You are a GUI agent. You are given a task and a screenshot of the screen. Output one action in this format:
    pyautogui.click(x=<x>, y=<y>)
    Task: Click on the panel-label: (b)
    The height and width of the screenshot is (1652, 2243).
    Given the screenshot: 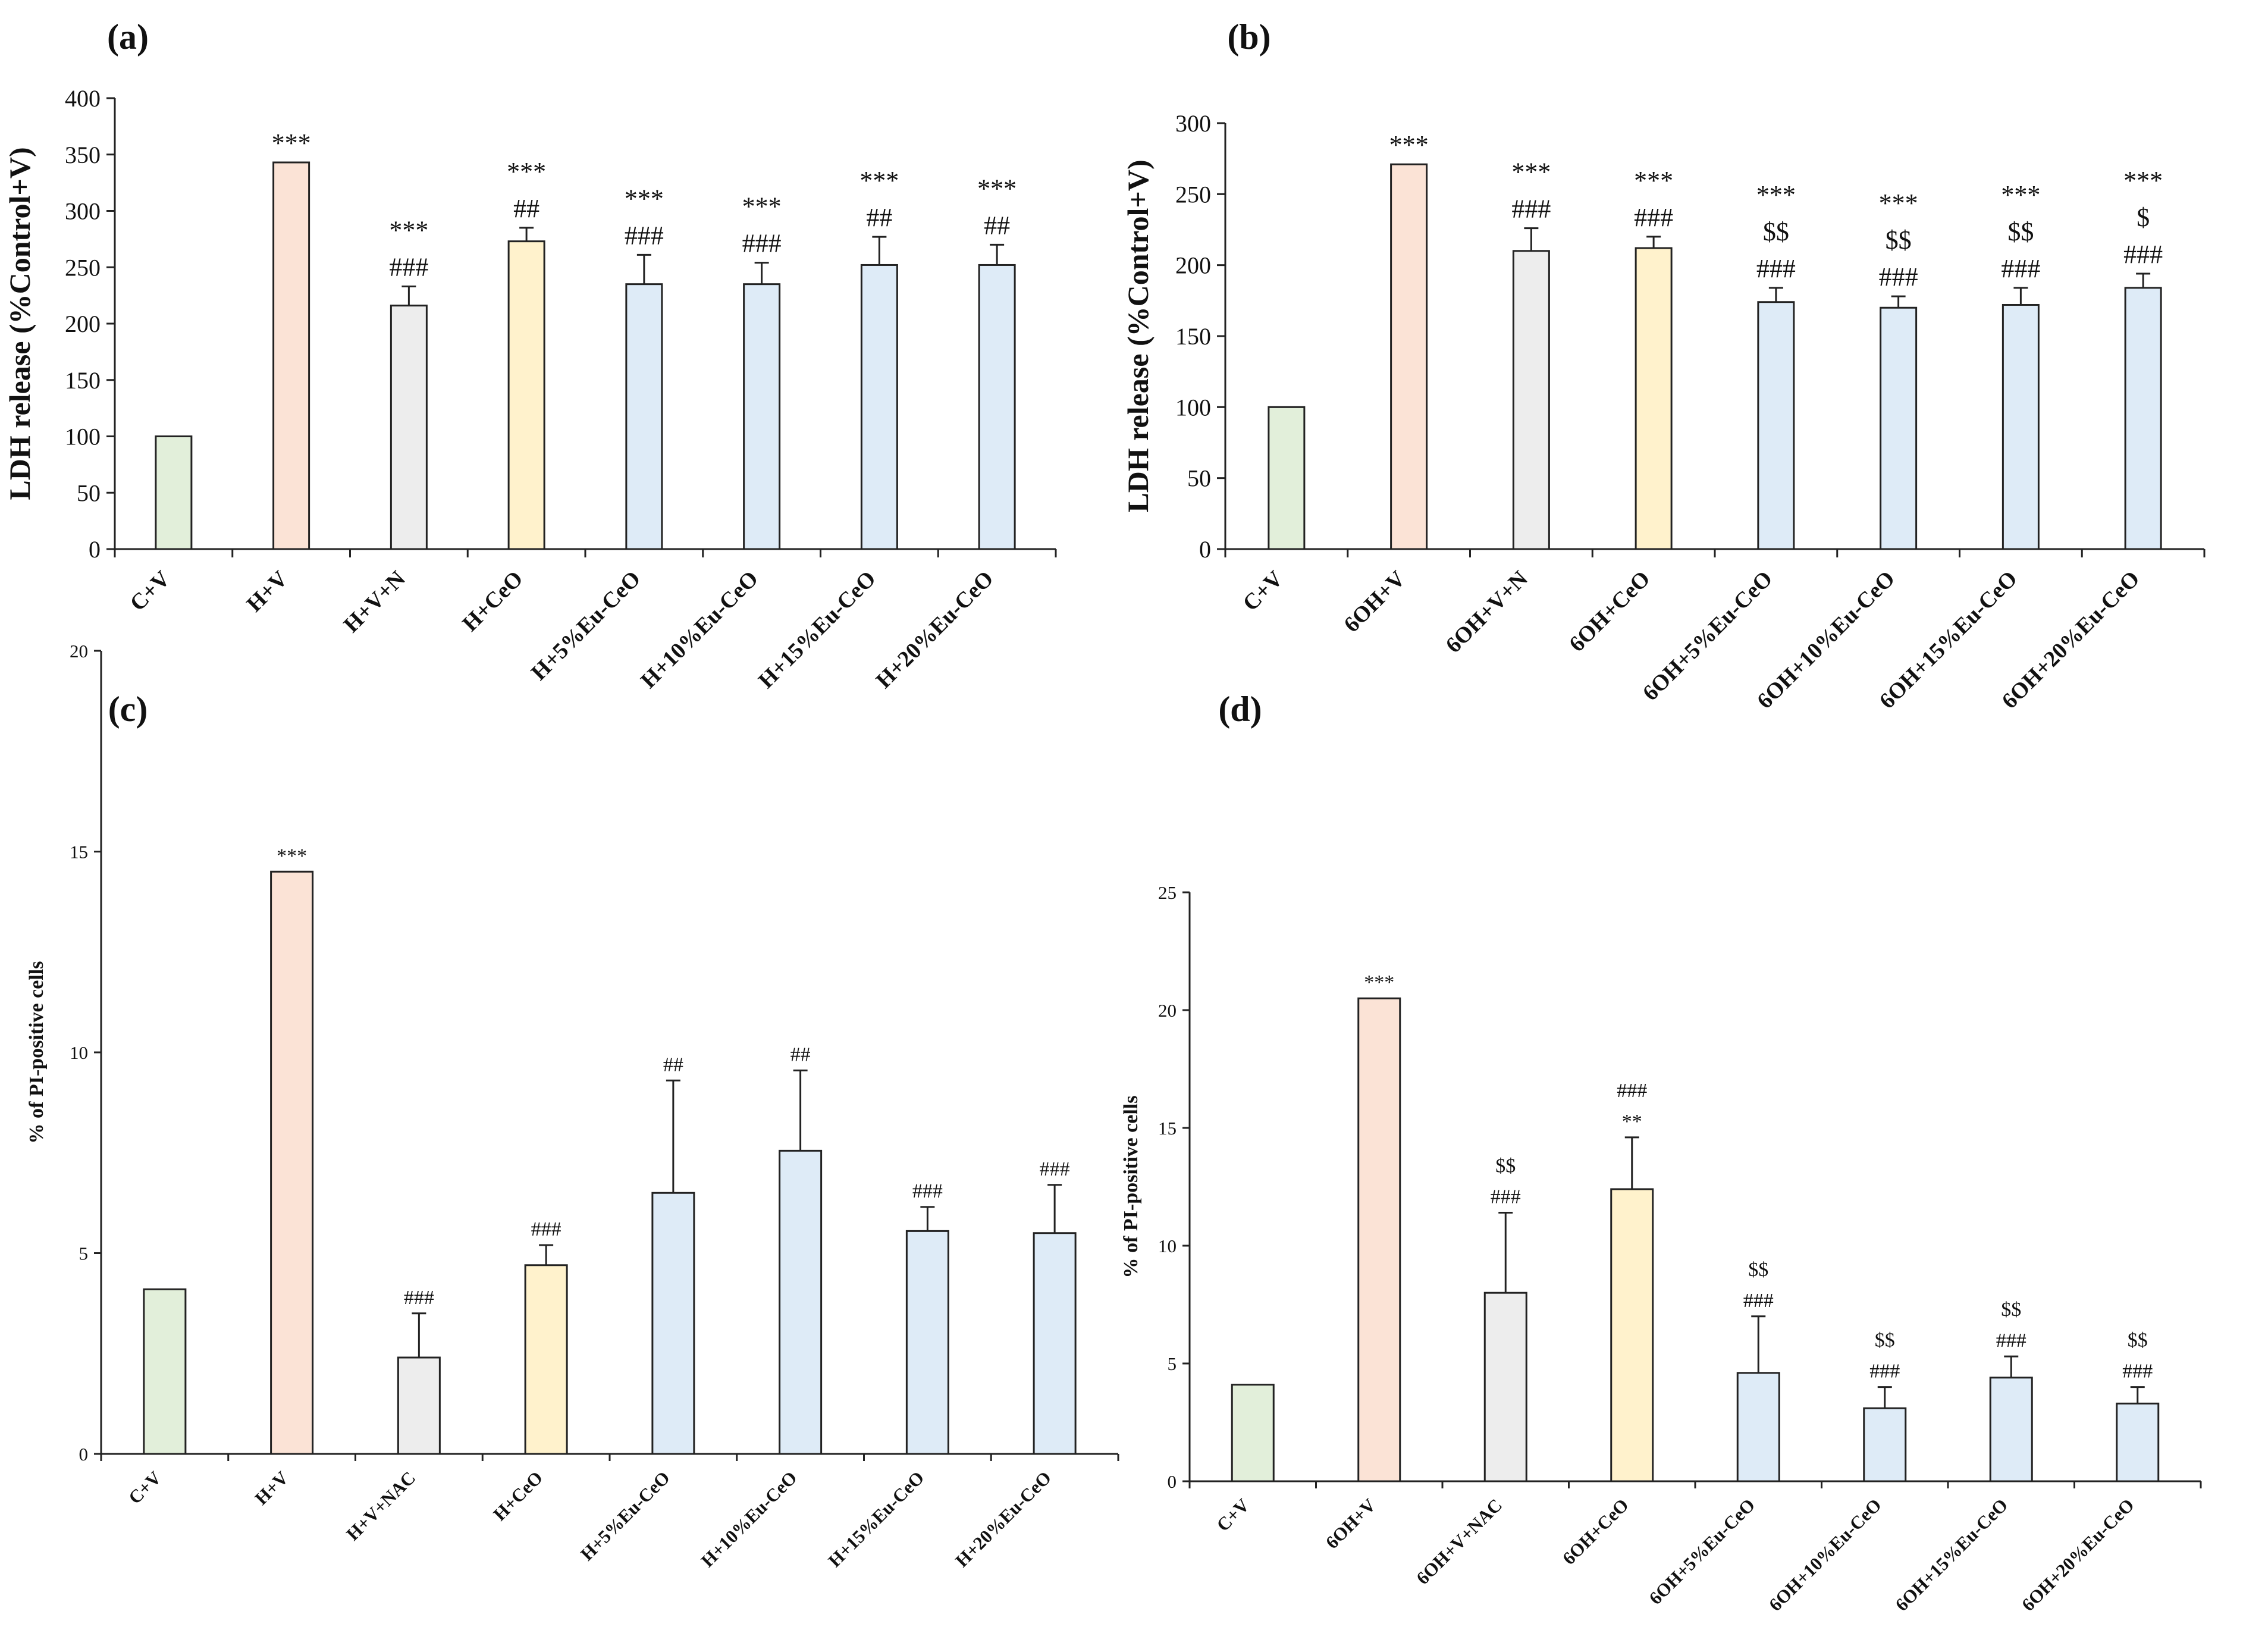 What is the action you would take?
    pyautogui.click(x=1248, y=37)
    